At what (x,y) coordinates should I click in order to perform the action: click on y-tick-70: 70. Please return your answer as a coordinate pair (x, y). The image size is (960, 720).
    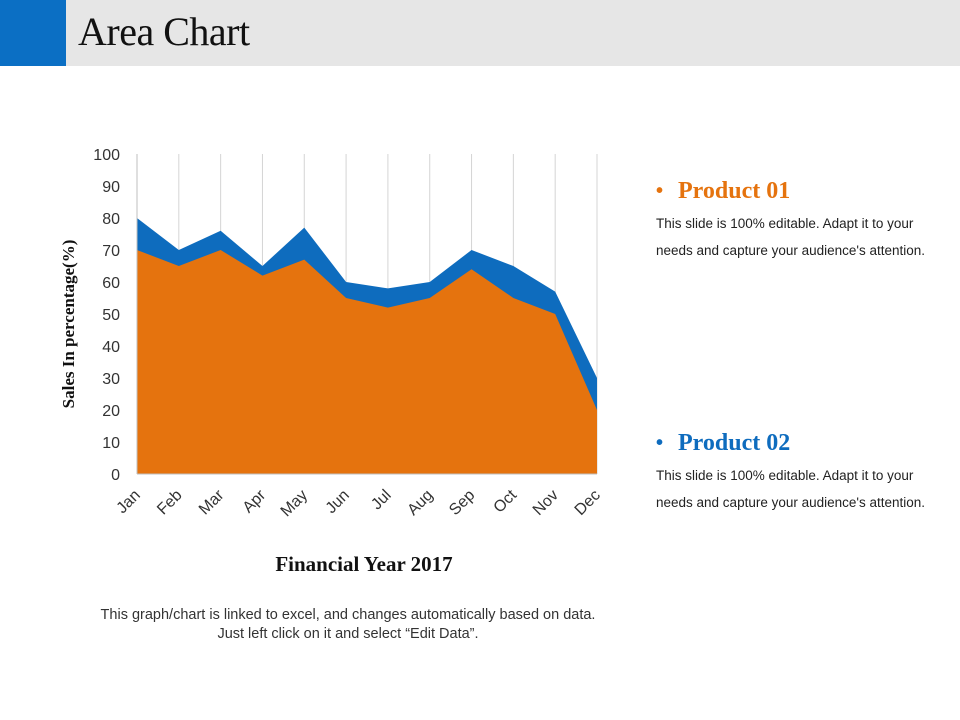
    Looking at the image, I should click on (111, 251).